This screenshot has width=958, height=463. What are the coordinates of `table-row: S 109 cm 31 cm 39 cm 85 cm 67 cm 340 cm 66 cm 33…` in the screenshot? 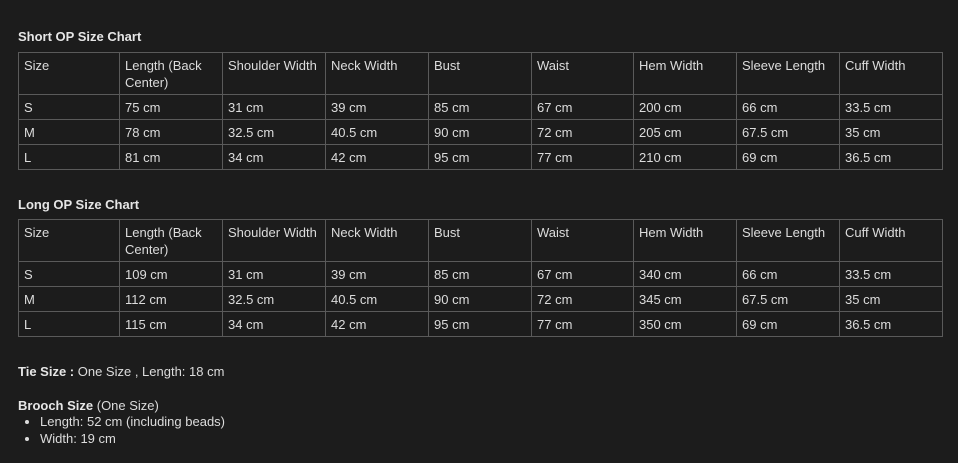 It's located at (480, 274).